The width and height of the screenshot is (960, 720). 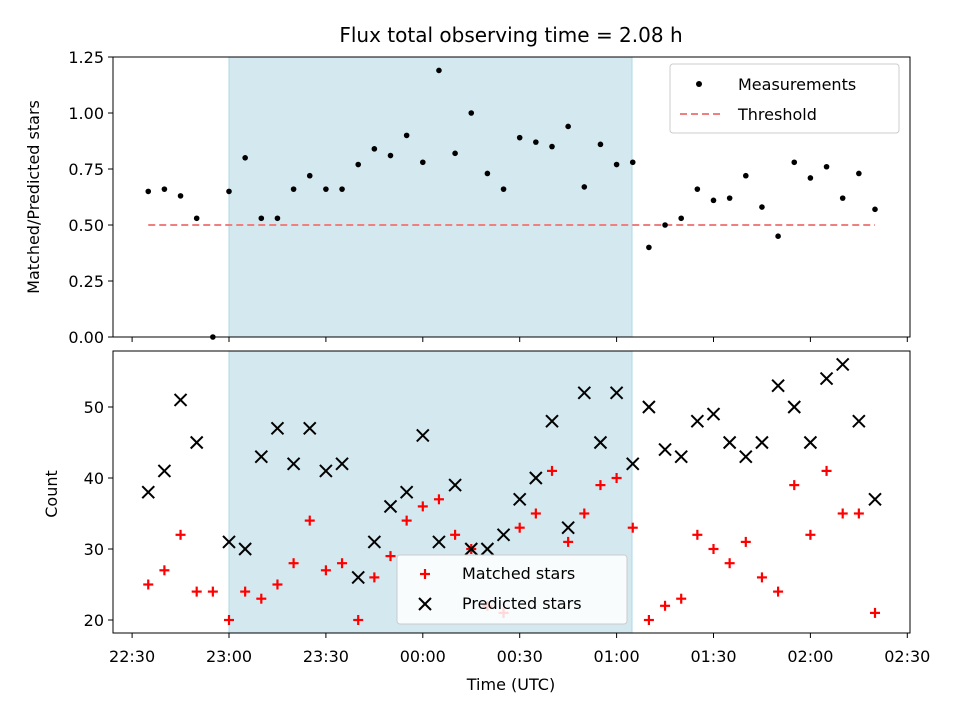 I want to click on legend-matched-stars-label: Matched stars, so click(x=518, y=573).